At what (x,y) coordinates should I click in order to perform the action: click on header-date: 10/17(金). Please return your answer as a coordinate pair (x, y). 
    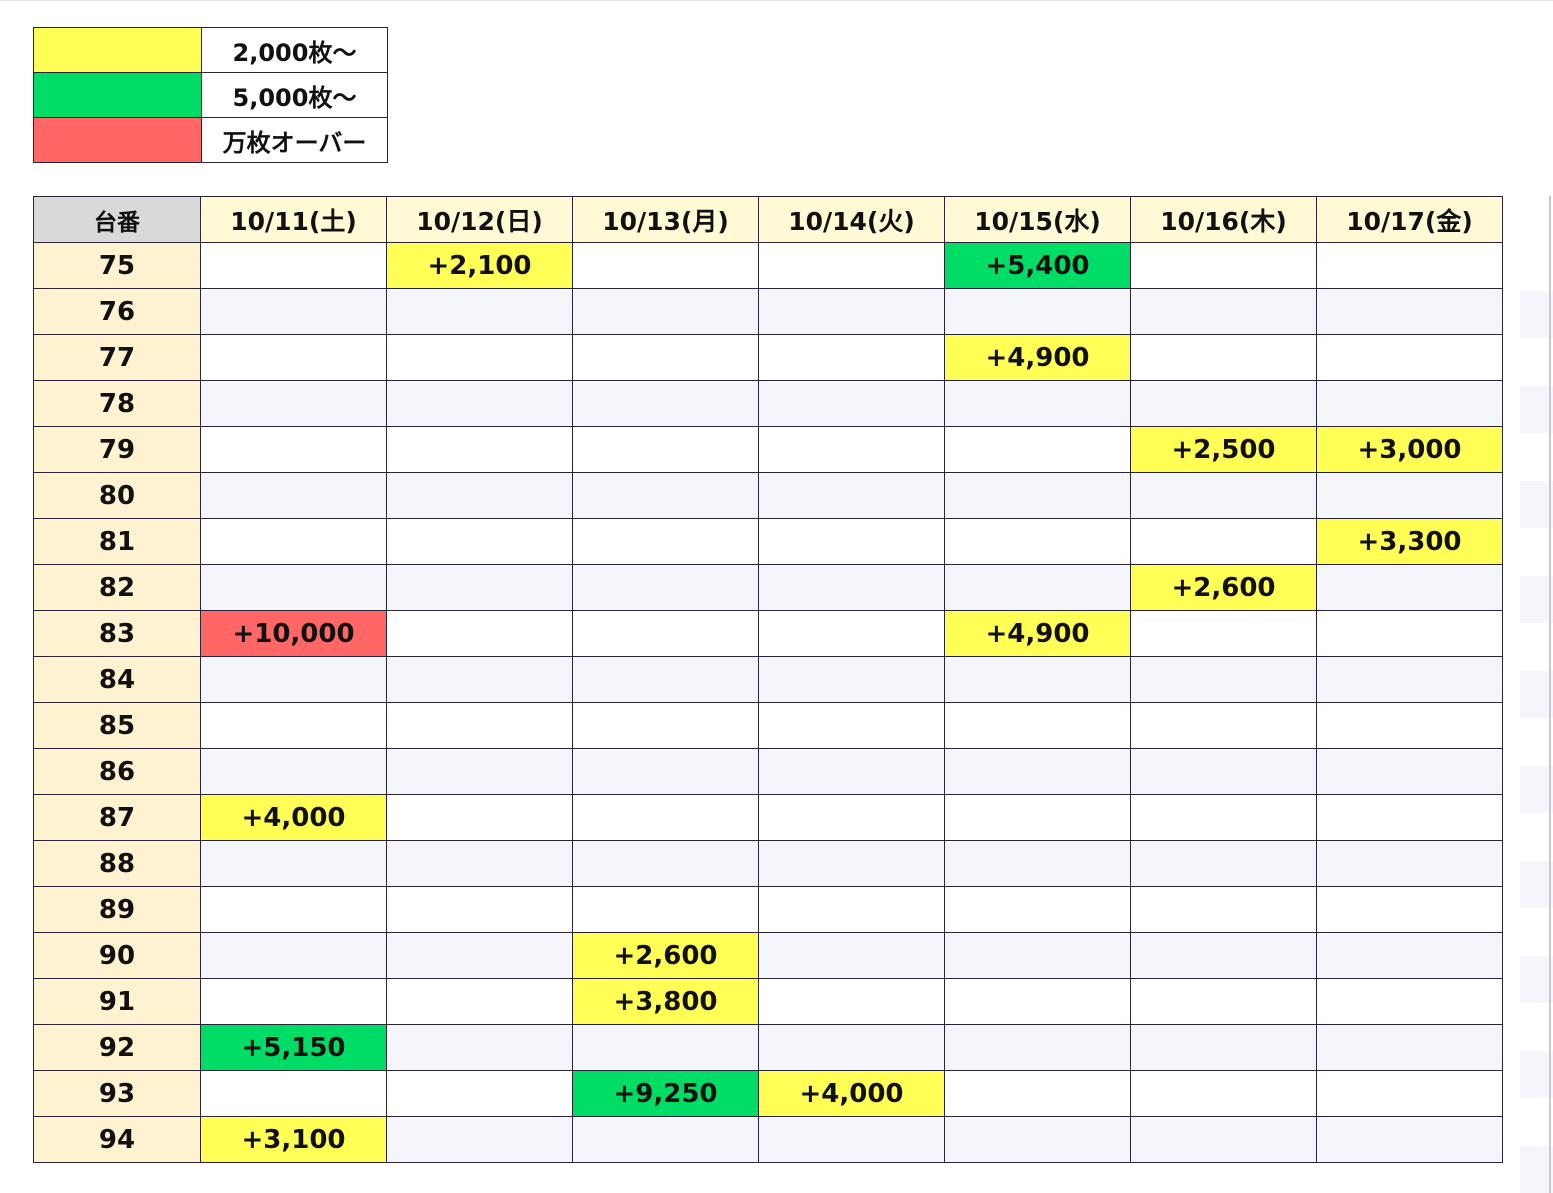
    Looking at the image, I should click on (1409, 219).